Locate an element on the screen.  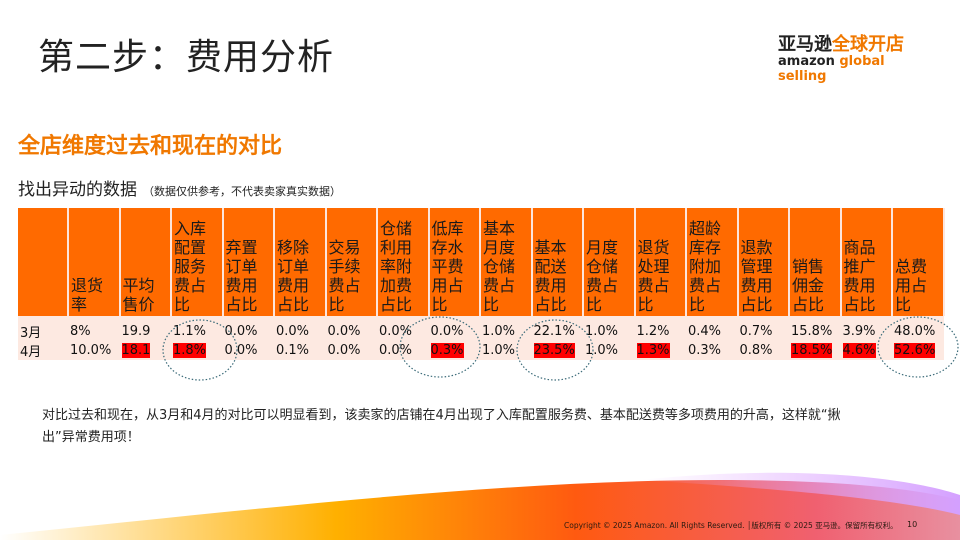
column-header-label: 入库配置服务费占比 is located at coordinates (190, 266).